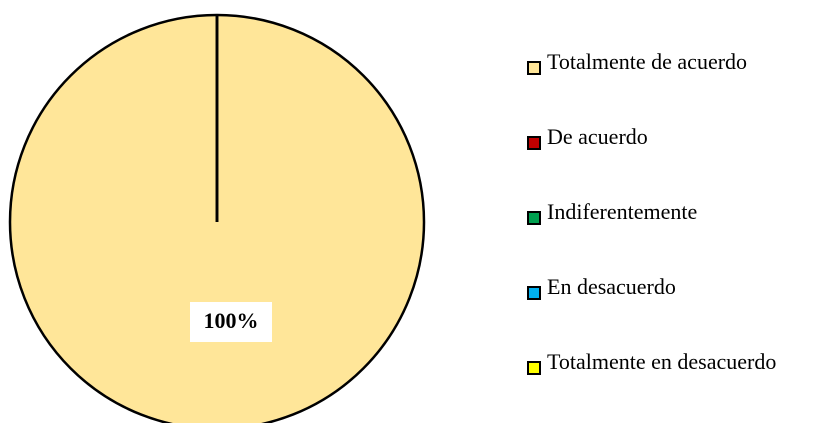 The image size is (819, 423). I want to click on legend-label: Totalmente de acuerdo, so click(647, 61).